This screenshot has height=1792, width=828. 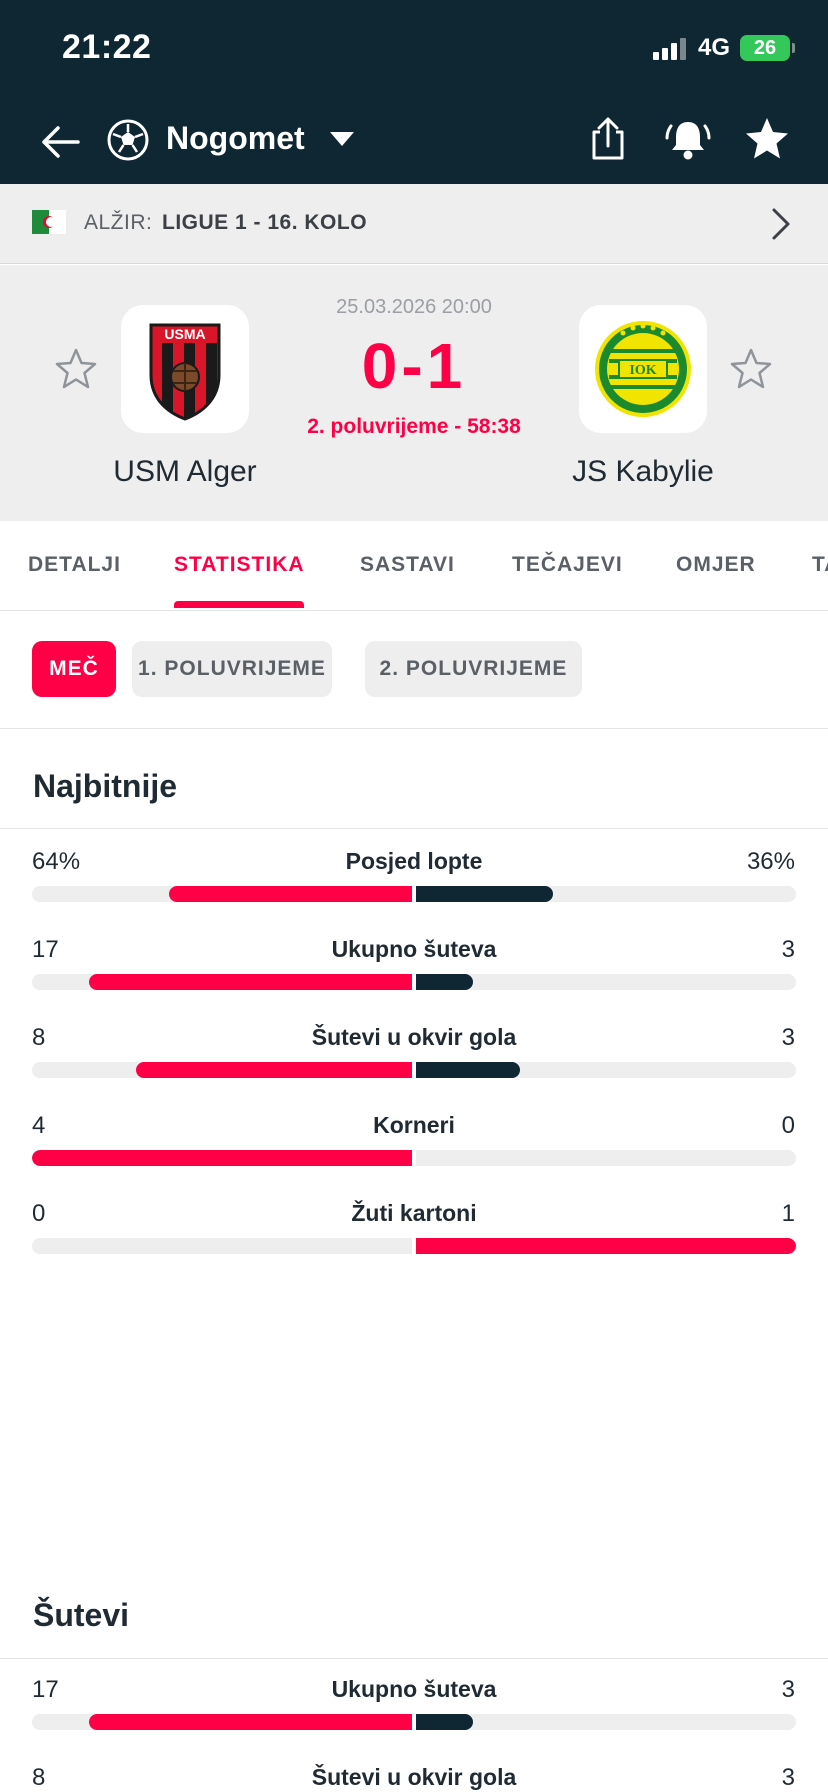 I want to click on away-logo-text: IOK, so click(x=642, y=370).